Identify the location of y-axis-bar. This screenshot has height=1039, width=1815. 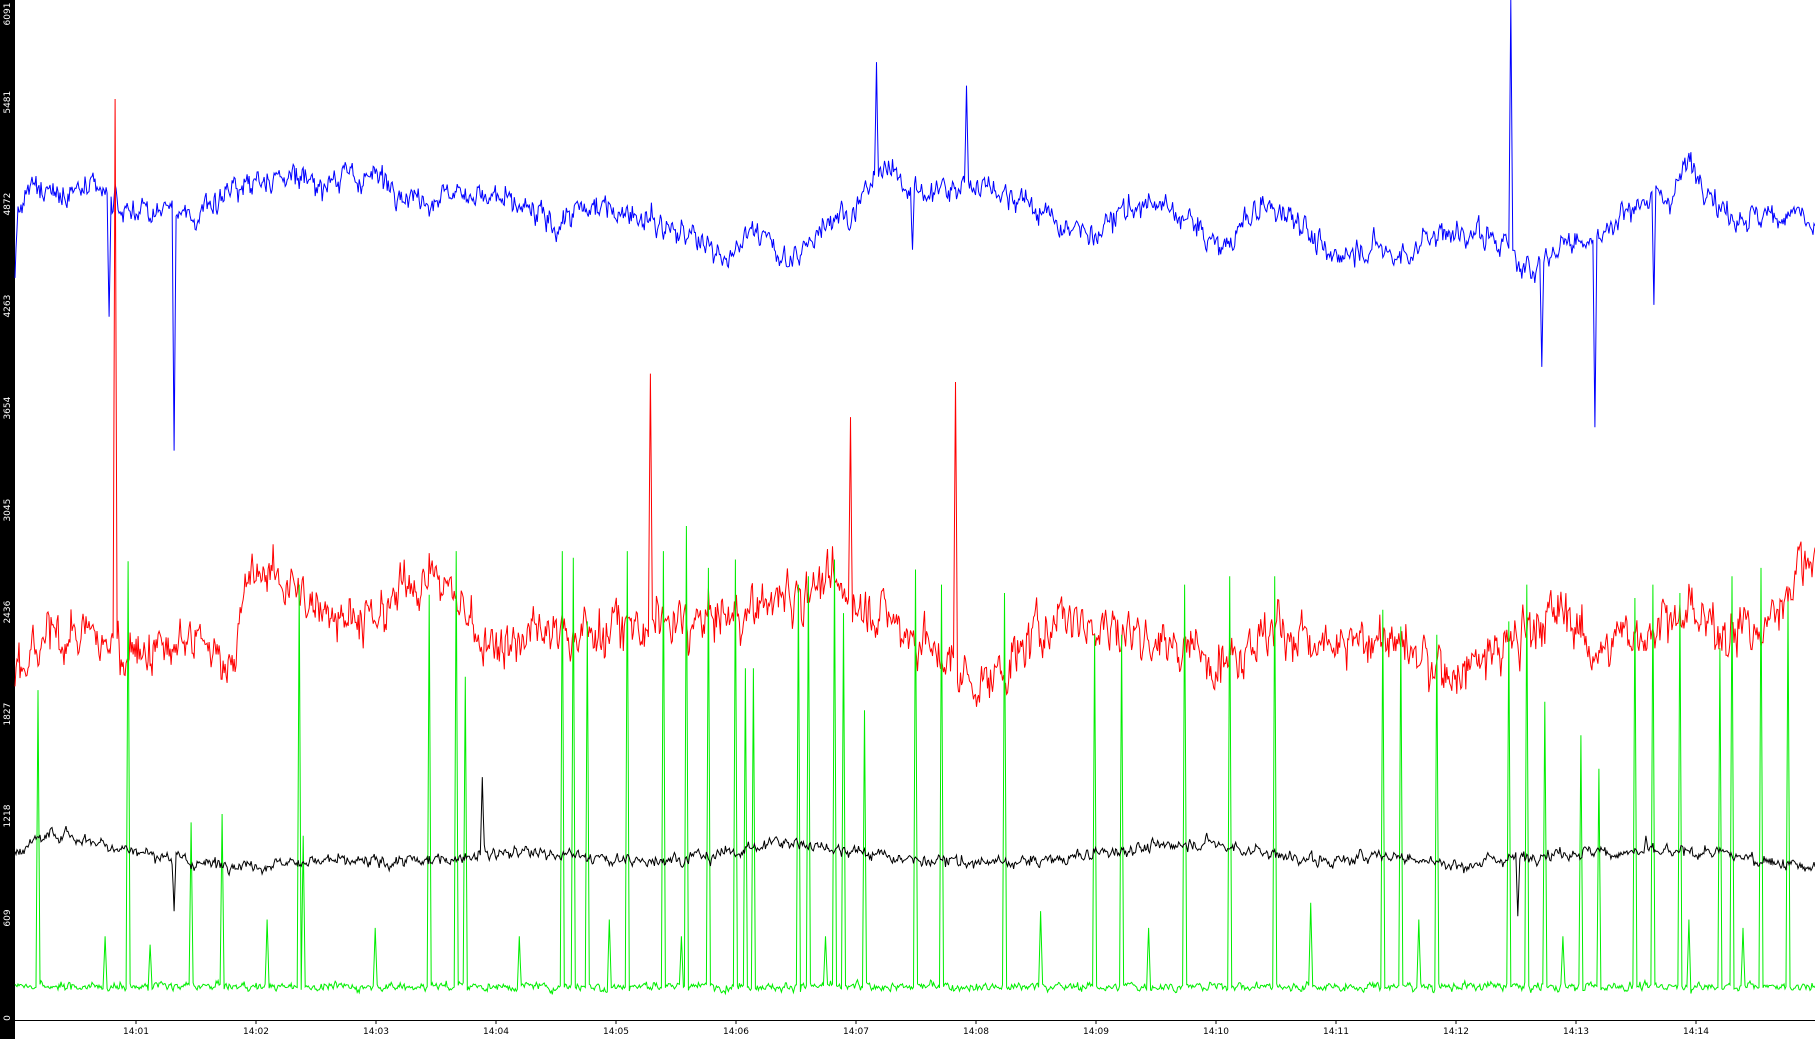
(7, 519).